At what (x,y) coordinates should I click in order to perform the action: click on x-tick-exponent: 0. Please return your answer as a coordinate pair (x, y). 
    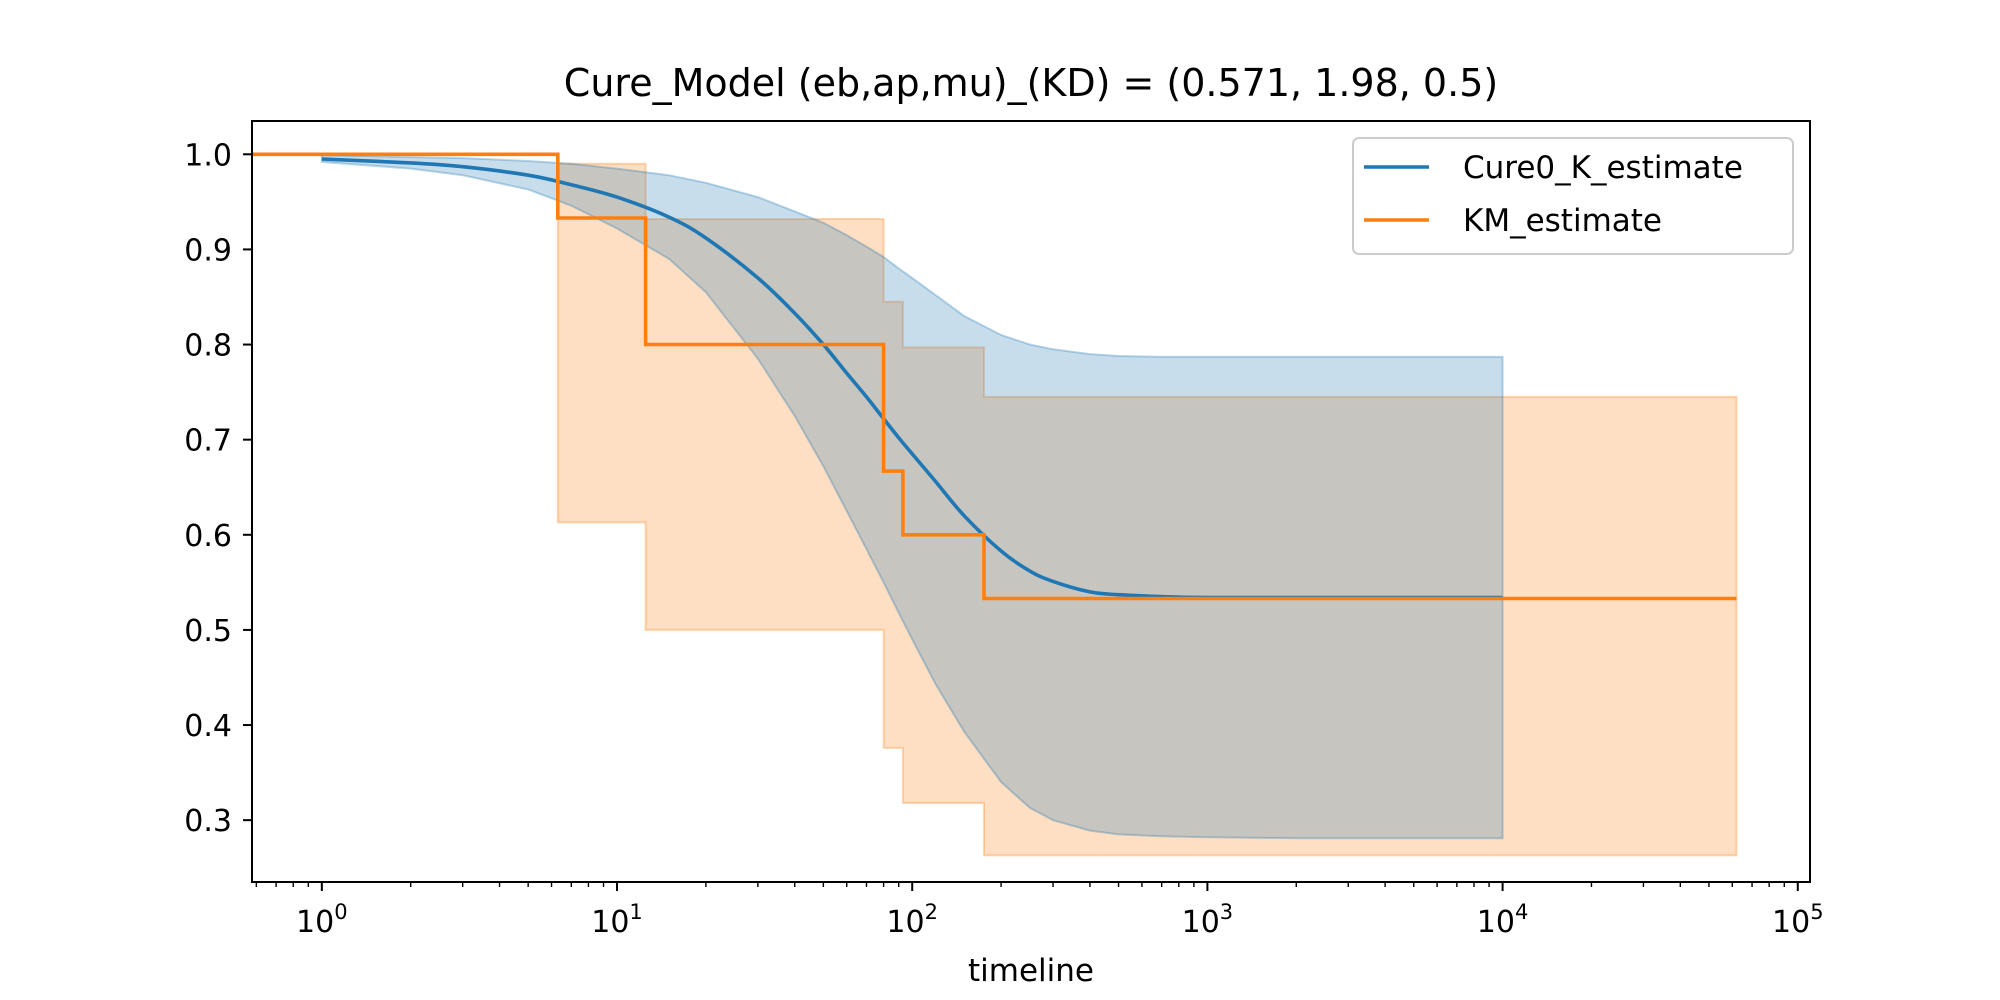
    Looking at the image, I should click on (340, 912).